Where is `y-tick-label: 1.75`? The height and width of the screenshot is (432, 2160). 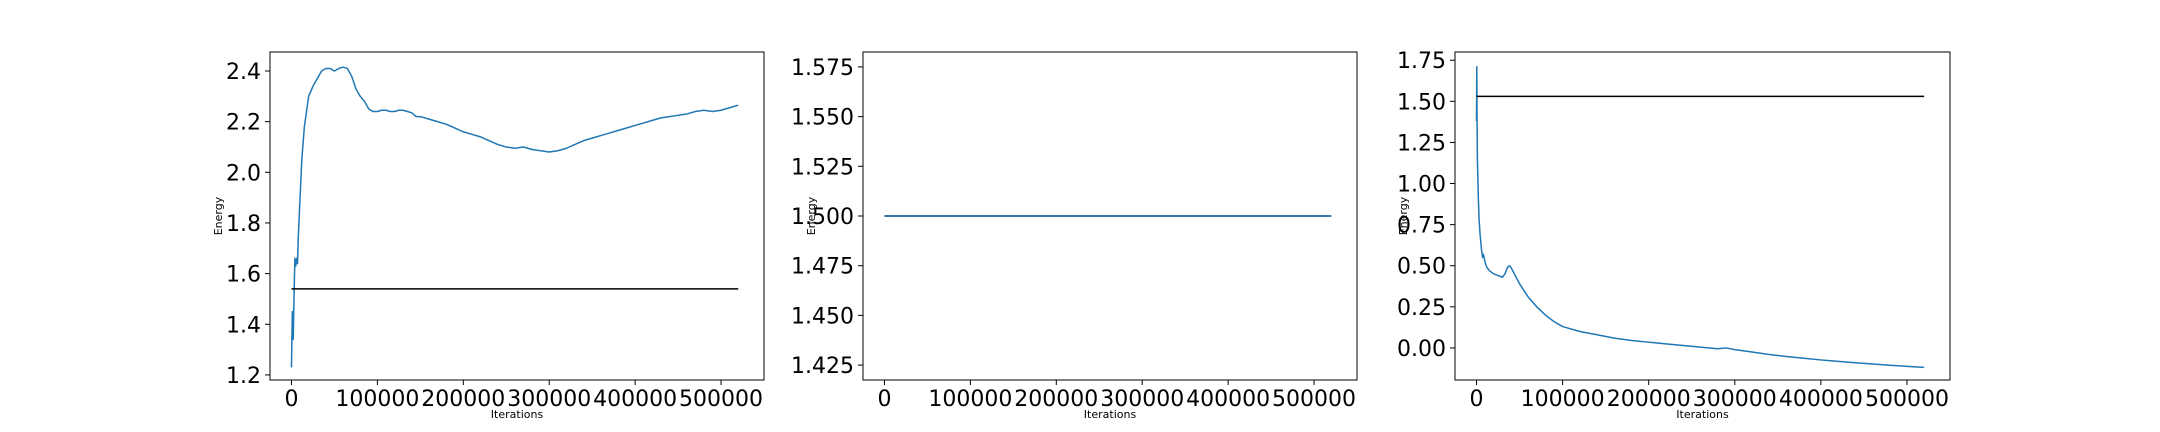
y-tick-label: 1.75 is located at coordinates (1421, 61).